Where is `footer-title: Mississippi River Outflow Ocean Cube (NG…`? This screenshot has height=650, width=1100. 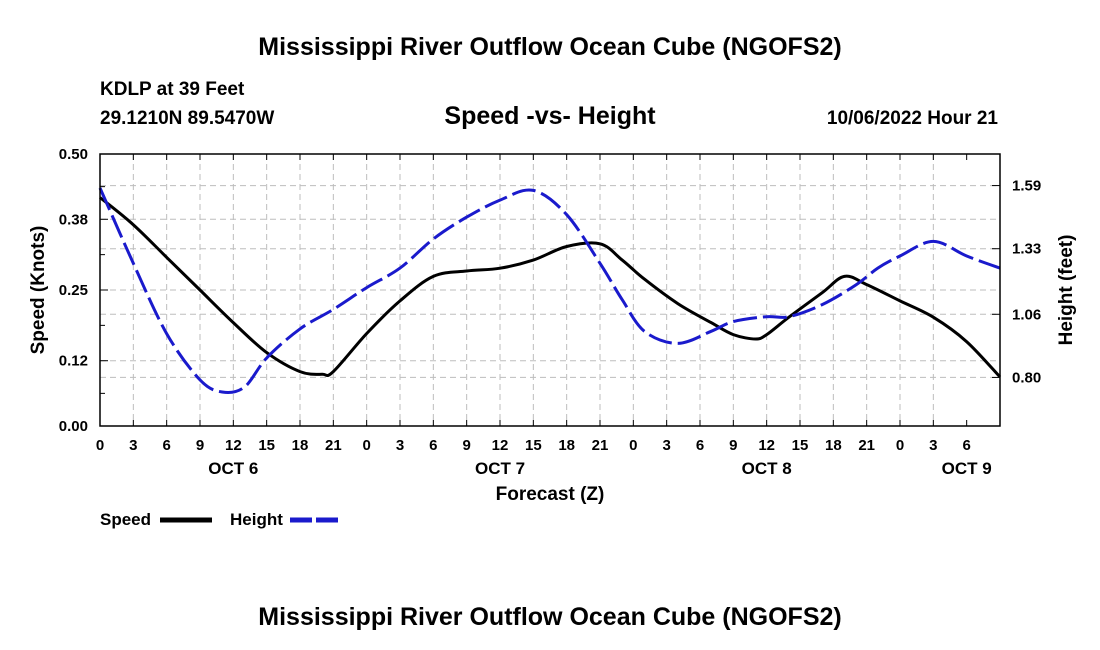
footer-title: Mississippi River Outflow Ocean Cube (NG… is located at coordinates (549, 617).